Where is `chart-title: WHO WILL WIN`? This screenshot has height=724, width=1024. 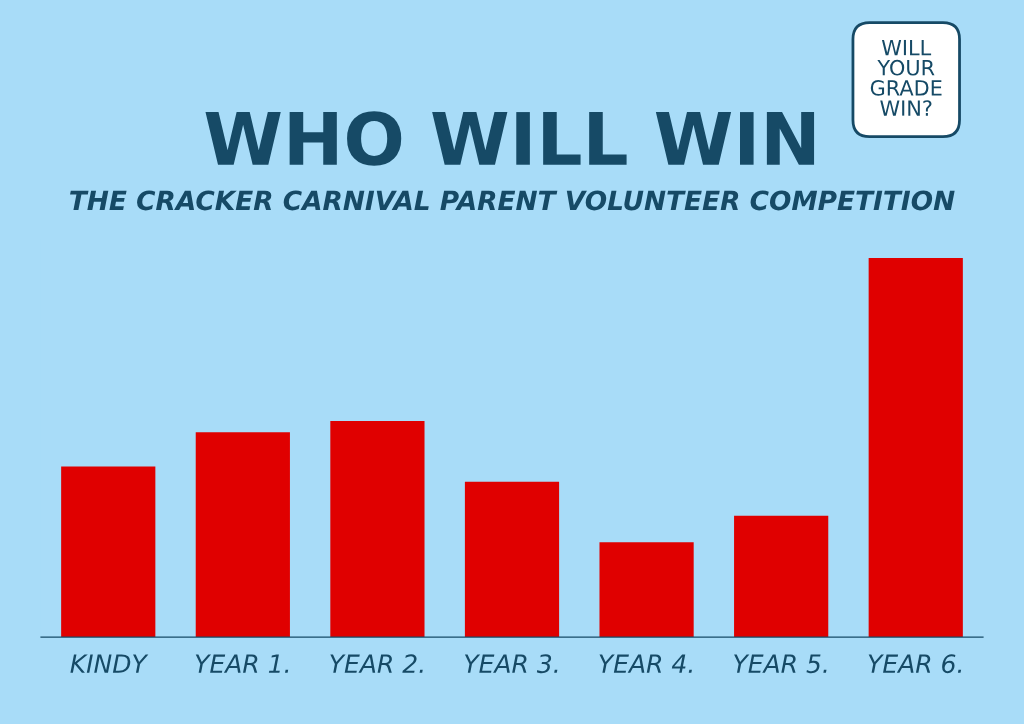
chart-title: WHO WILL WIN is located at coordinates (510, 138).